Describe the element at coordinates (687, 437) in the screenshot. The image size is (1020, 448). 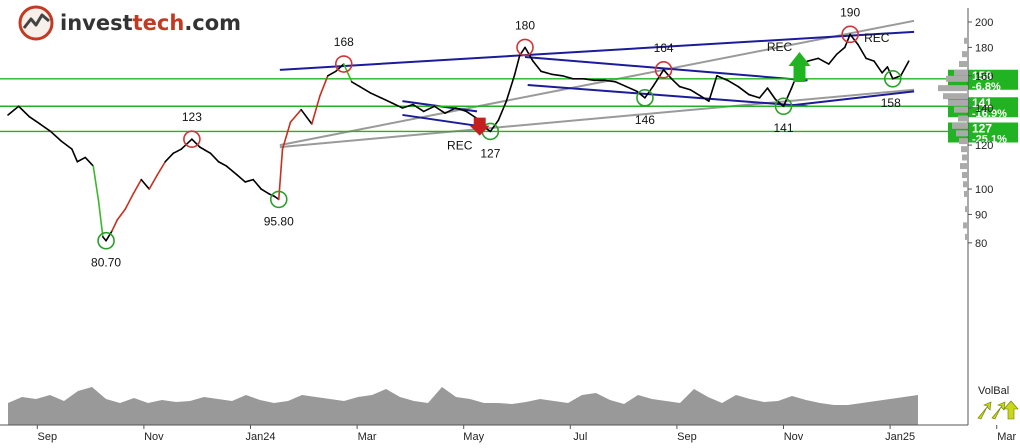
I see `x-tick-label: Sep` at that location.